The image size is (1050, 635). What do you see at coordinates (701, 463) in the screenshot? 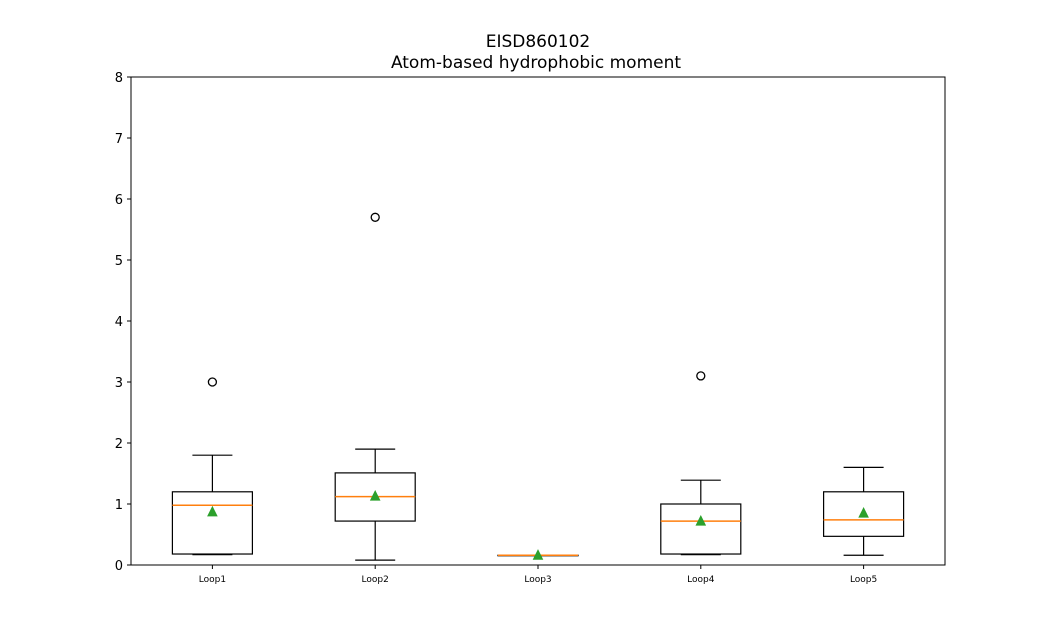
I see `box-loop4` at bounding box center [701, 463].